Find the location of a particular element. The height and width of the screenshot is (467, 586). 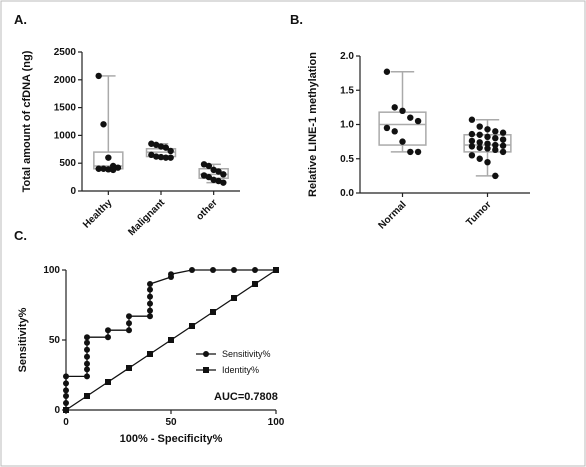

x-tick-label: 50 is located at coordinates (171, 422).